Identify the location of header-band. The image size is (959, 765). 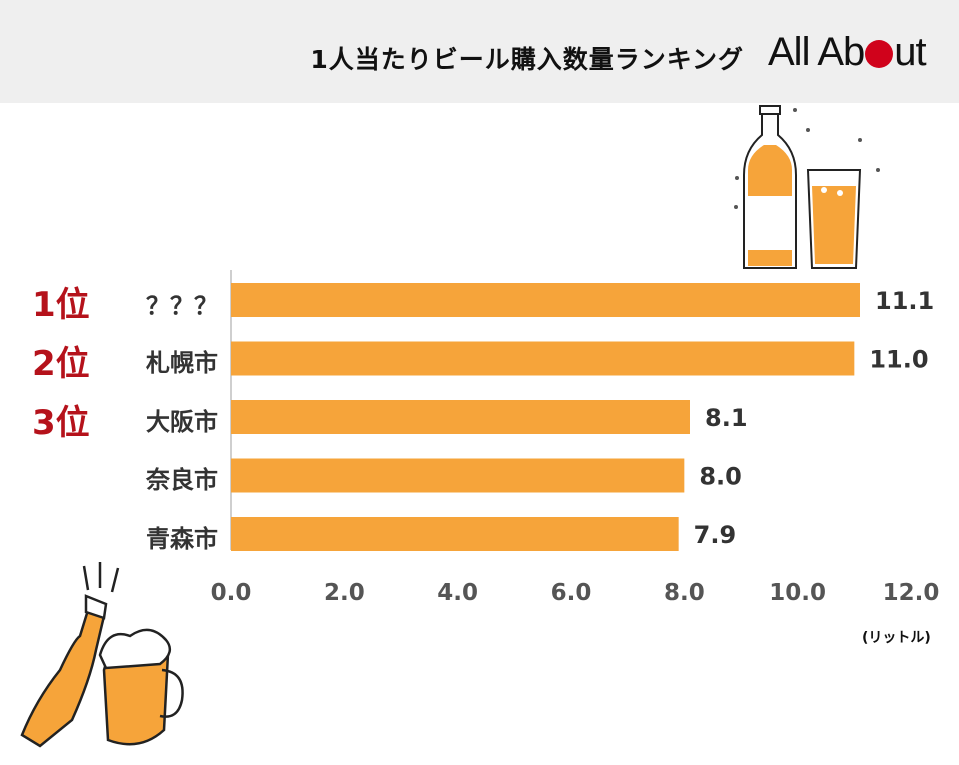
(479, 51).